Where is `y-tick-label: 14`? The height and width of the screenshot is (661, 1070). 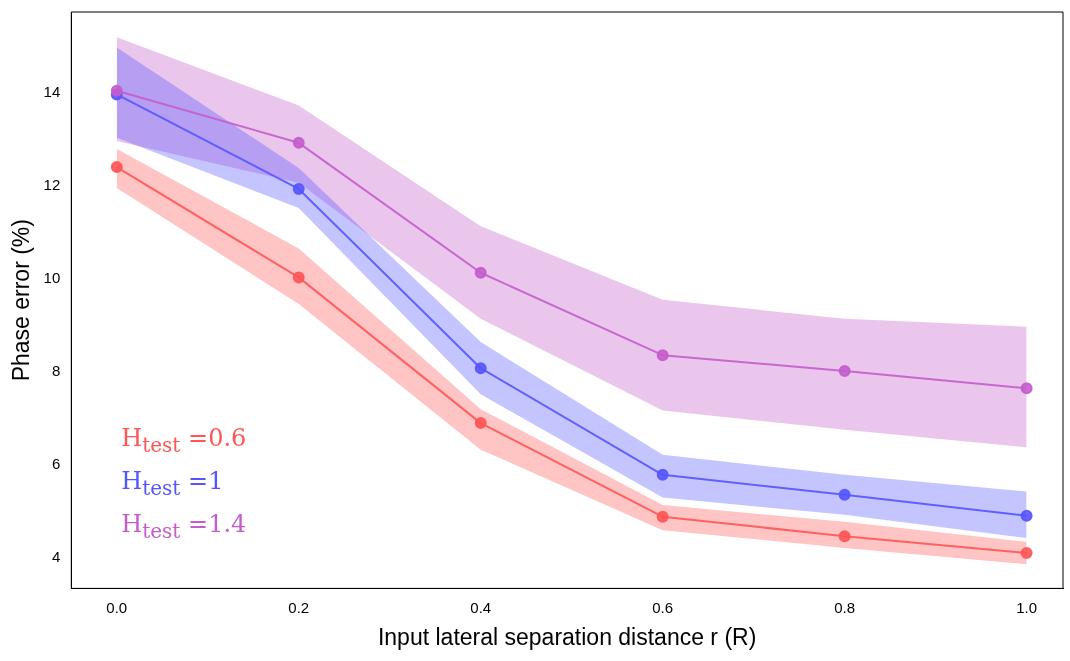 y-tick-label: 14 is located at coordinates (52, 91).